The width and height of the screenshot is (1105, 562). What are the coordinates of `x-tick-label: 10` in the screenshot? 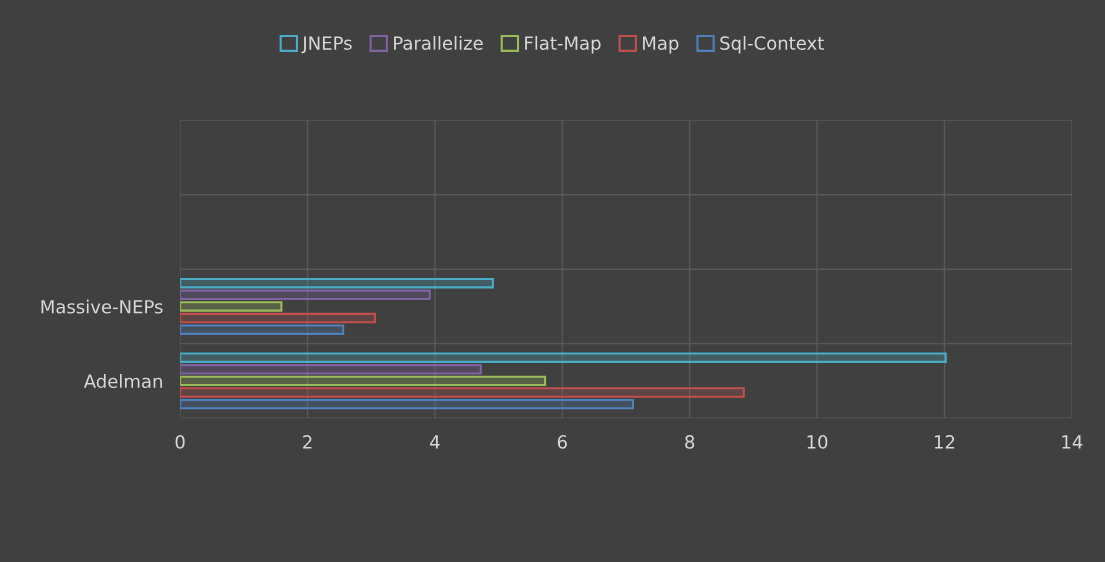 It's located at (817, 442).